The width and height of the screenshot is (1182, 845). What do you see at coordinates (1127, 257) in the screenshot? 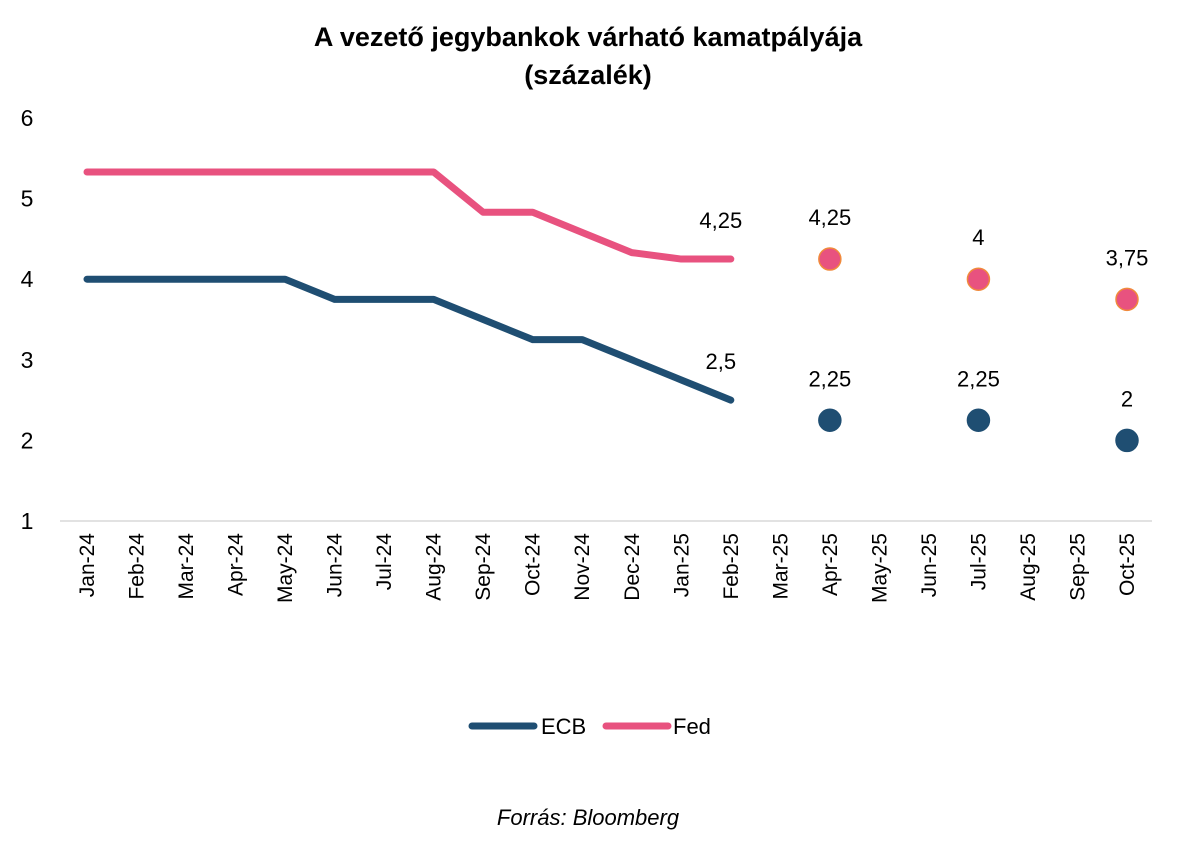
I see `data-label: 3,75` at bounding box center [1127, 257].